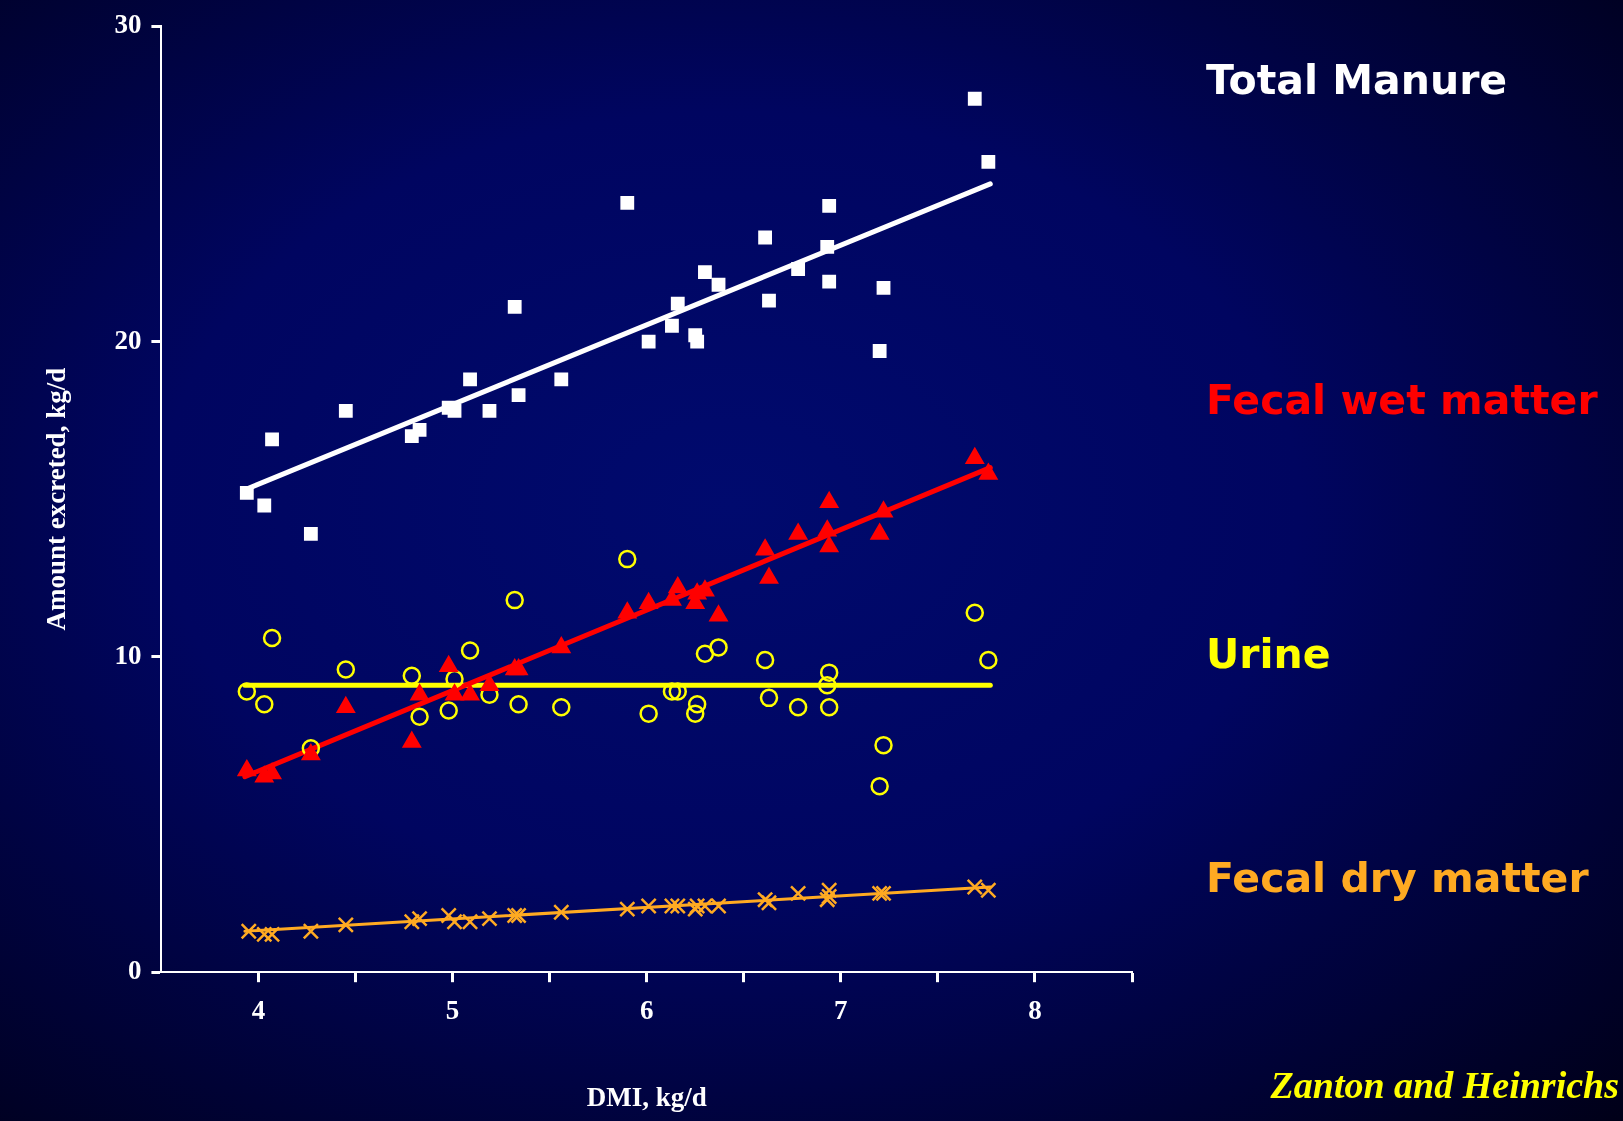 The image size is (1623, 1121). I want to click on x-tick-label: 7, so click(841, 1010).